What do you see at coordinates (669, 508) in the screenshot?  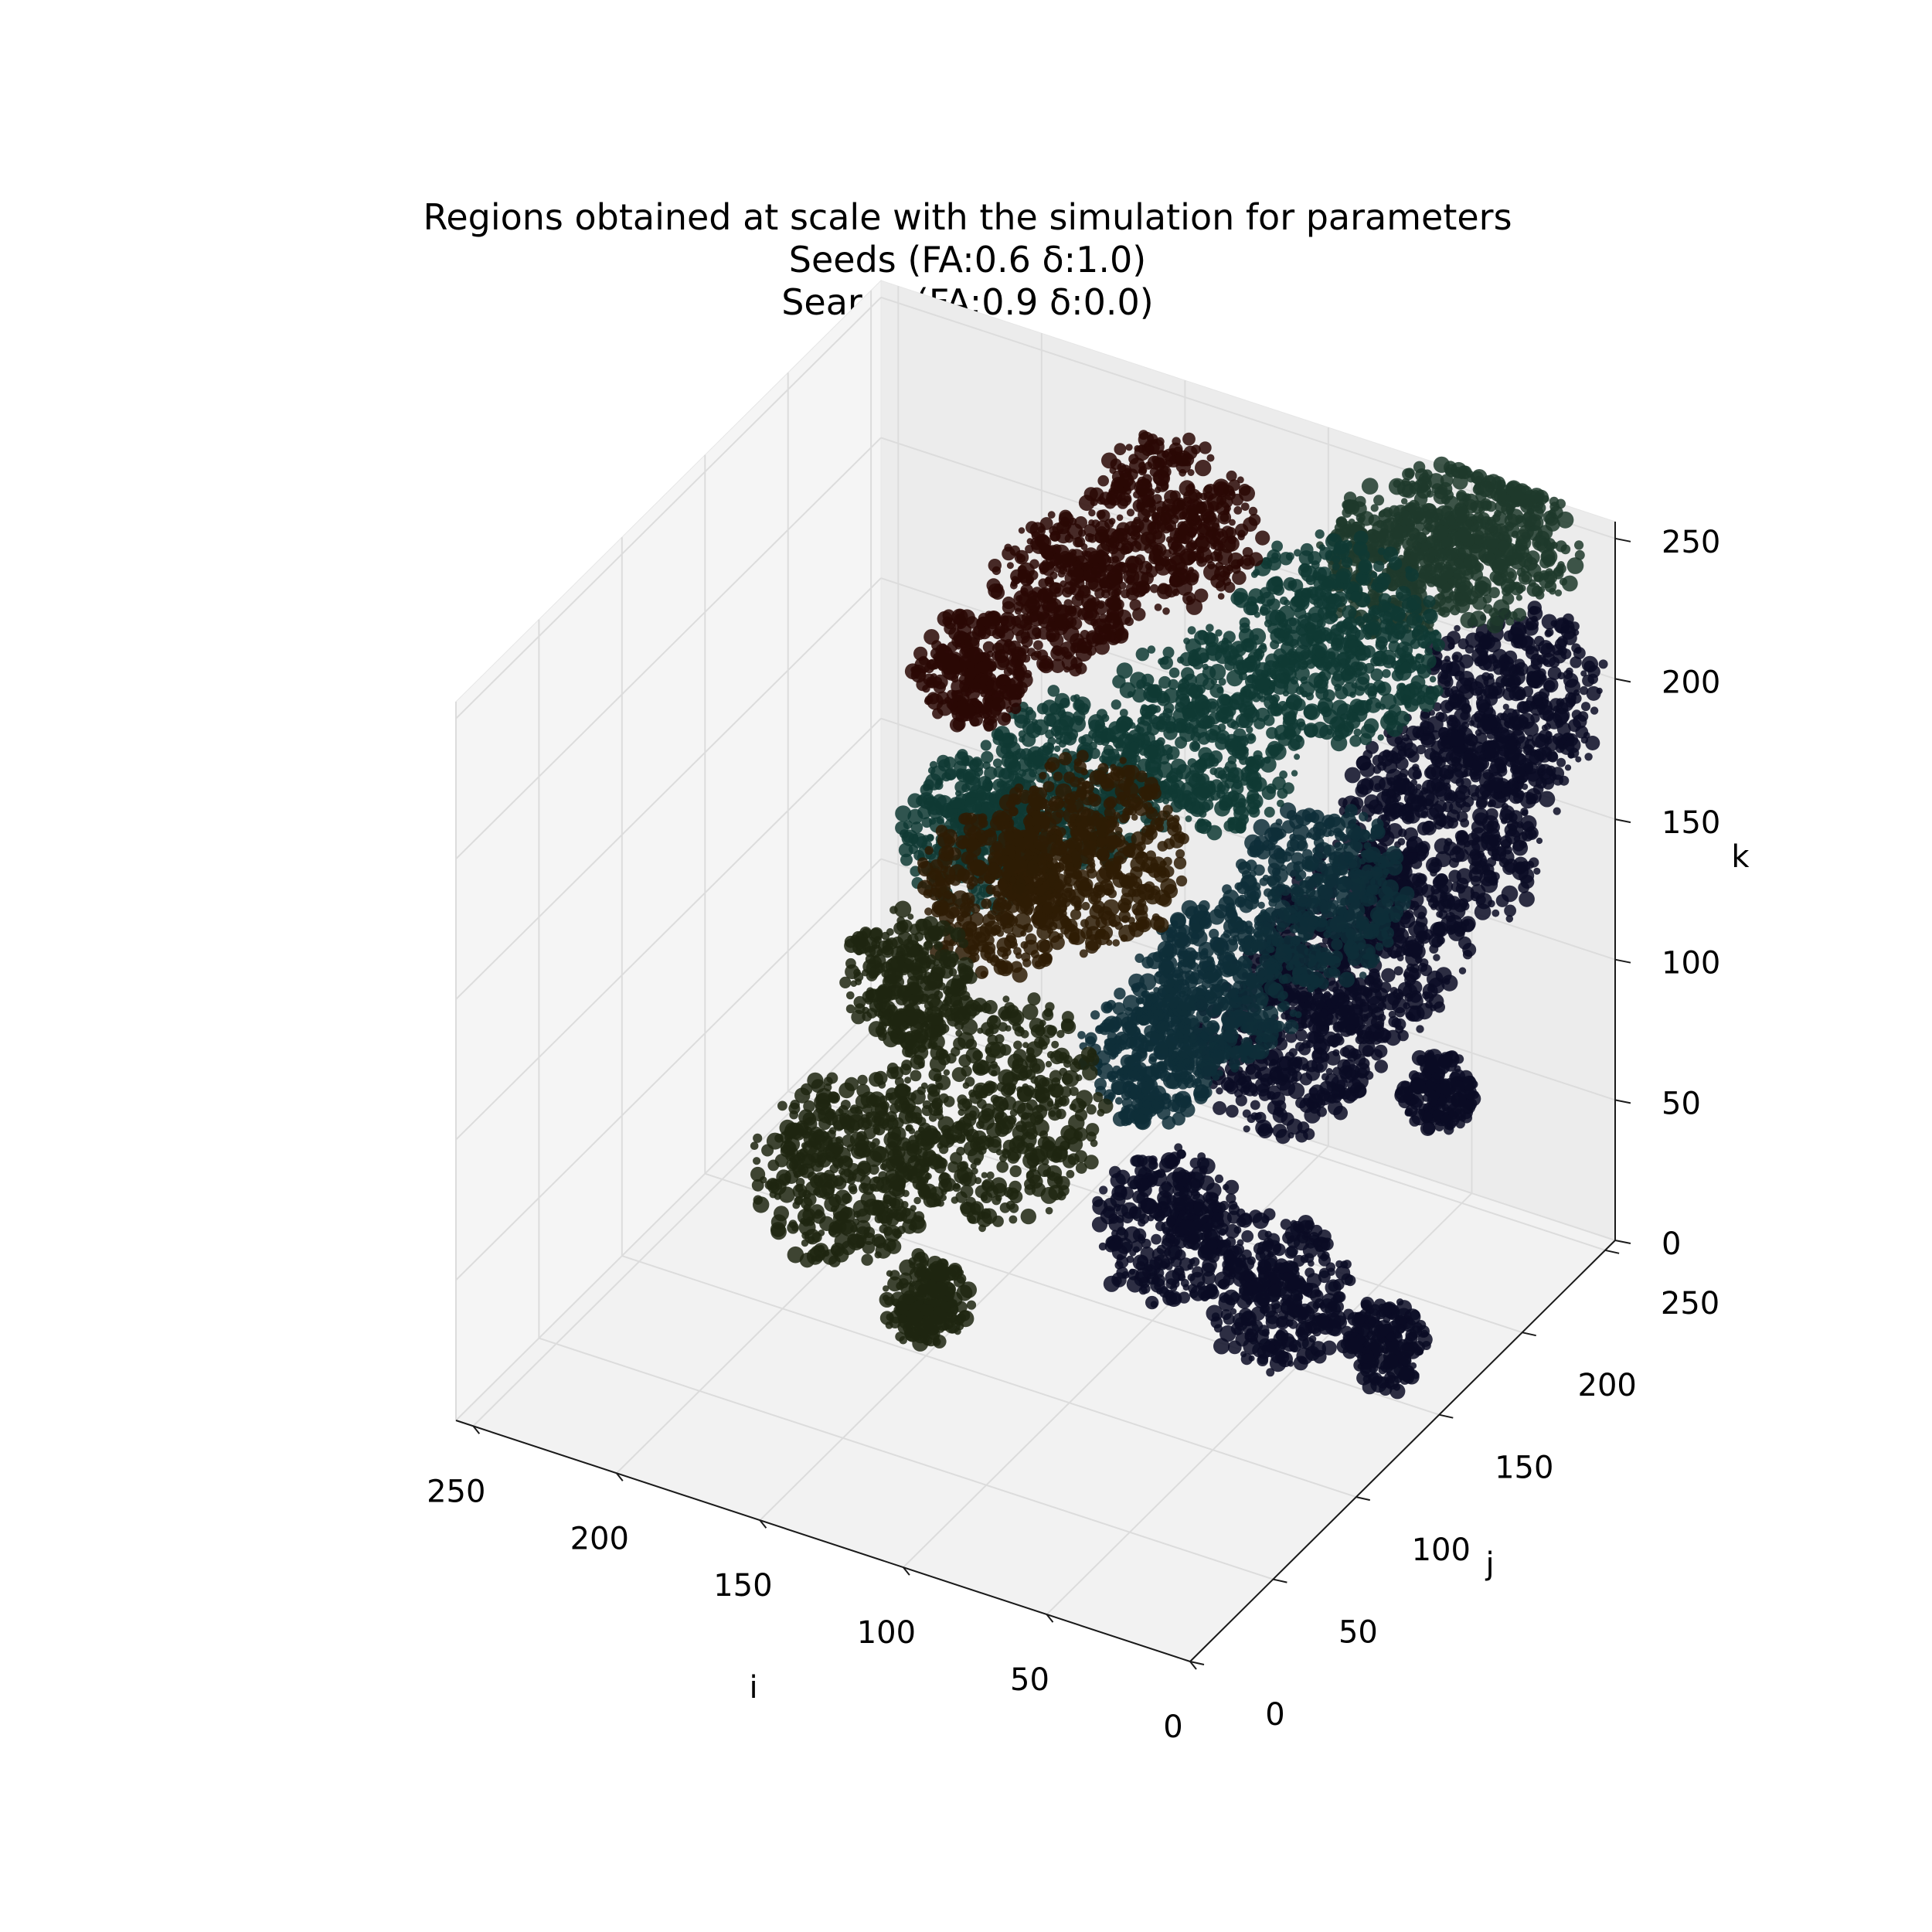 I see `grid-line-side-k` at bounding box center [669, 508].